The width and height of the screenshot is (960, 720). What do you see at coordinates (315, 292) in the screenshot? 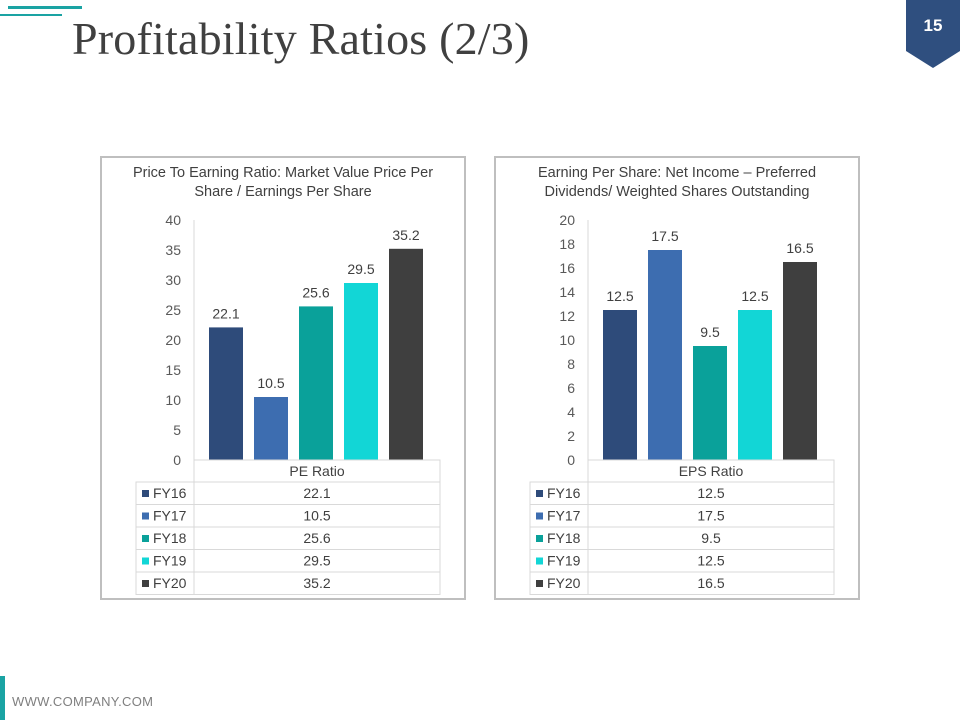
I see `data-label: 25.6` at bounding box center [315, 292].